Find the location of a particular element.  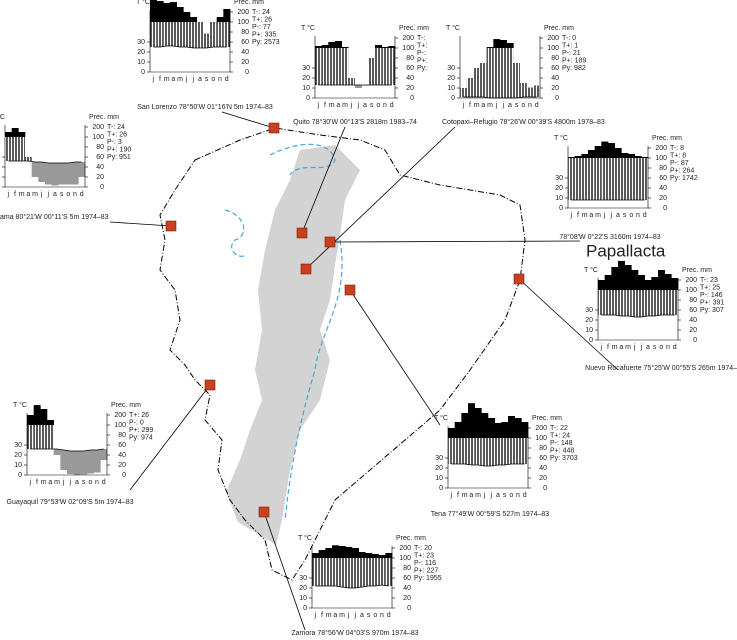

station-stat: T+: 1 is located at coordinates (570, 45).